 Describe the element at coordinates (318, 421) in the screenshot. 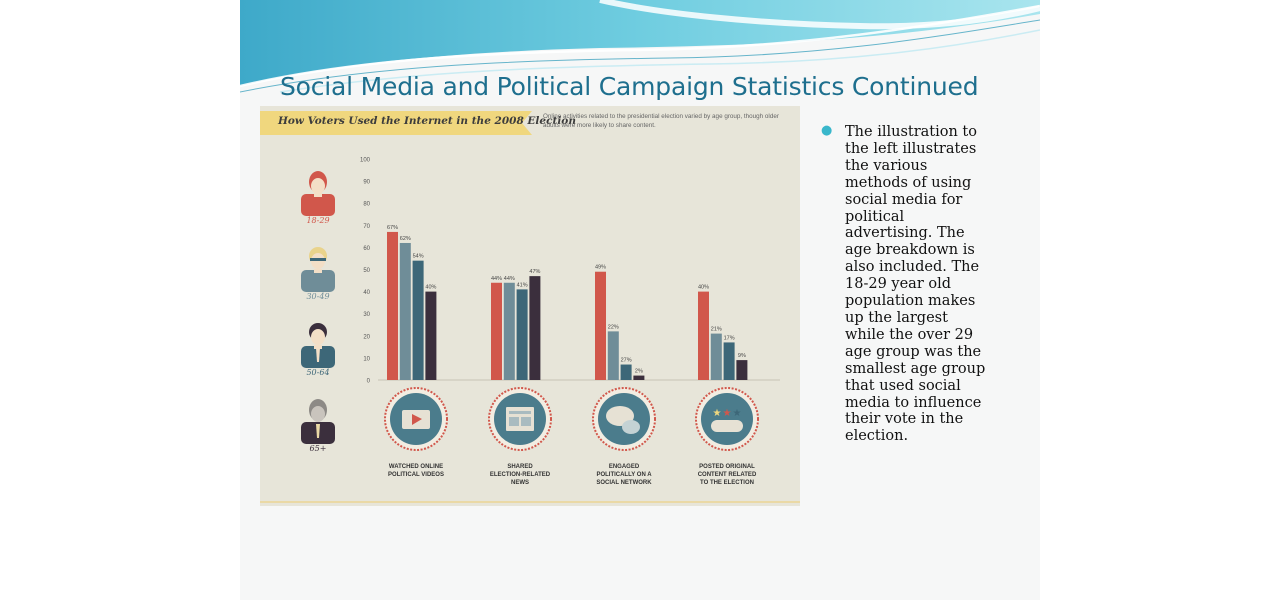

I see `age-65-plus-person-icon` at that location.